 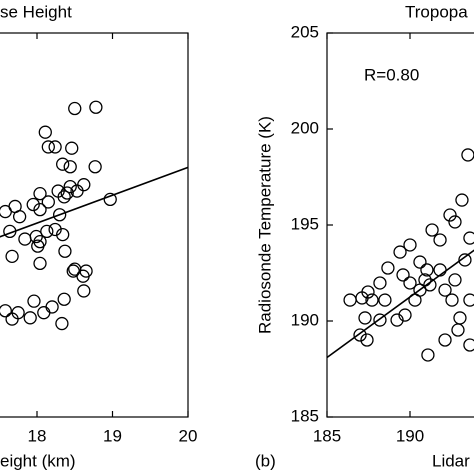 What do you see at coordinates (305, 319) in the screenshot?
I see `y-tick-label: 190` at bounding box center [305, 319].